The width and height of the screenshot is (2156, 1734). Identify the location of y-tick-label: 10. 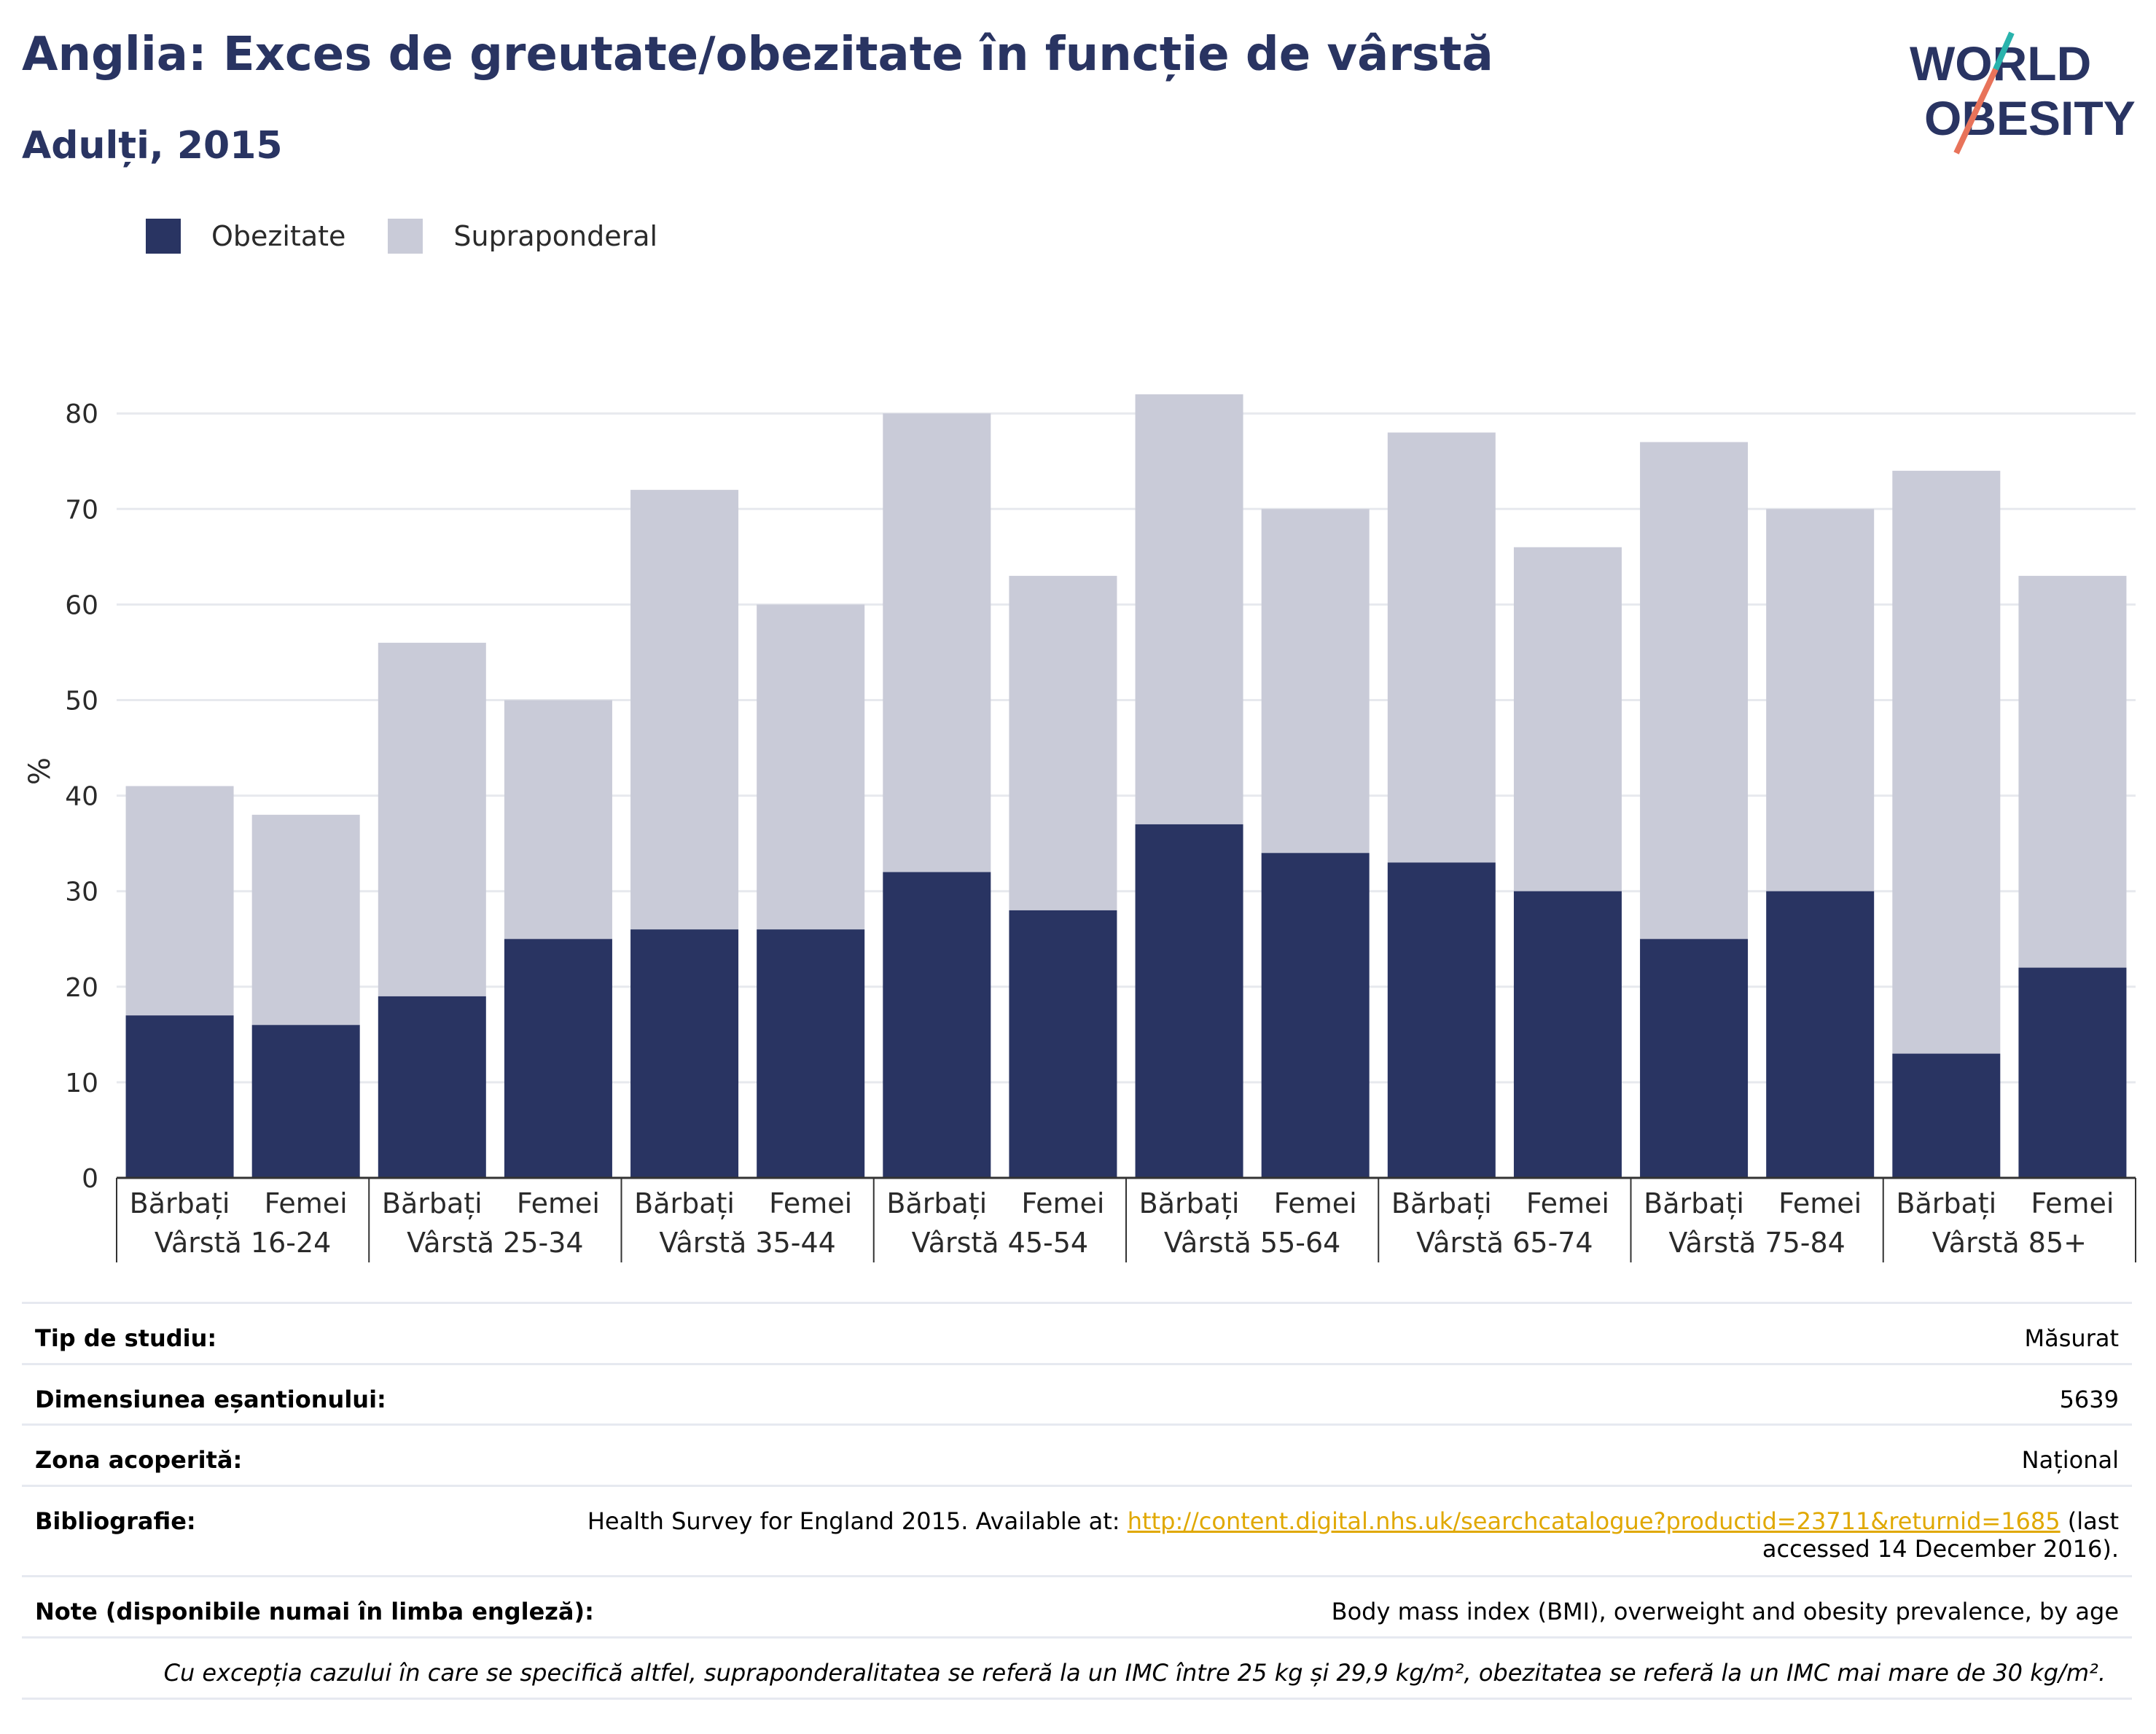
(81, 1084).